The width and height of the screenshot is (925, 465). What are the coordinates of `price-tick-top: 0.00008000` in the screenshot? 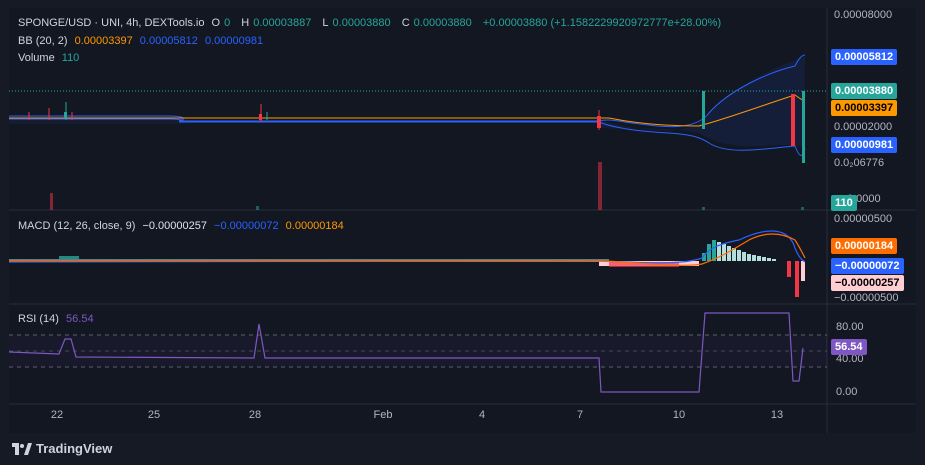 It's located at (863, 15).